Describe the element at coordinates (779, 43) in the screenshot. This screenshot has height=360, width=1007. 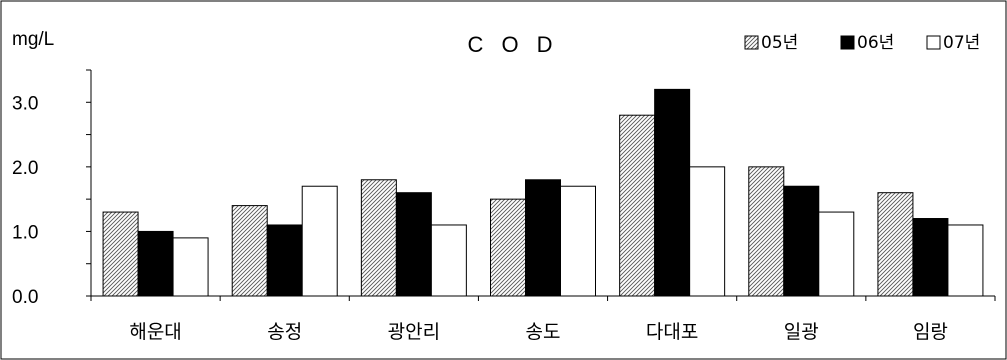
I see `legend-label: 05년` at that location.